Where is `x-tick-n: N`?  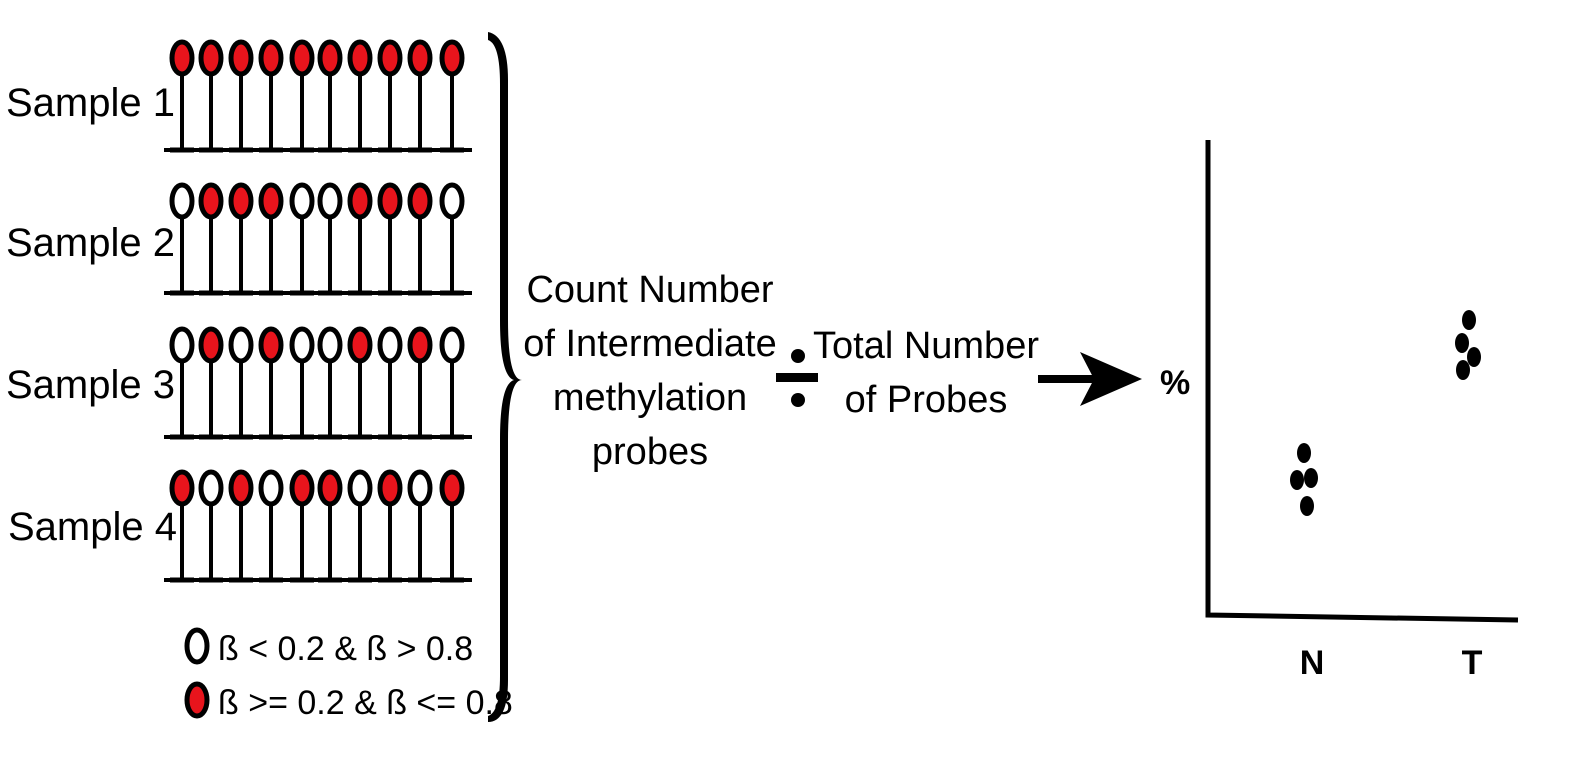
x-tick-n: N is located at coordinates (1312, 663).